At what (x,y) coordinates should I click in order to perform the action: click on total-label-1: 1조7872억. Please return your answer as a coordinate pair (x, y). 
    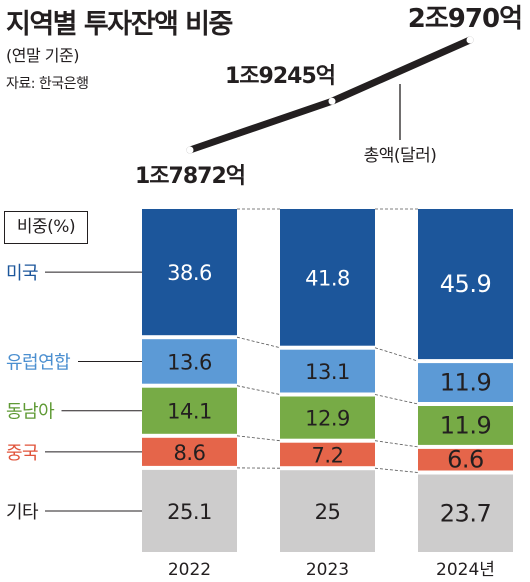
    Looking at the image, I should click on (190, 176).